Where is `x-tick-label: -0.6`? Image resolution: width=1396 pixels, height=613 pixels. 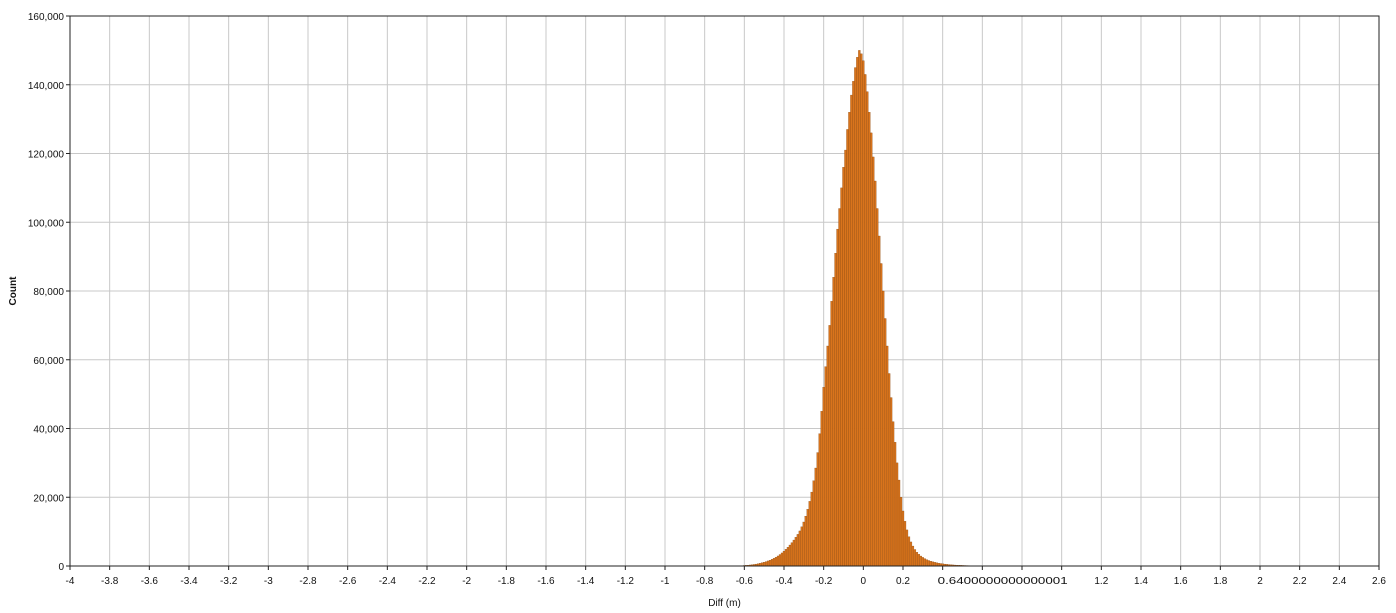
x-tick-label: -0.6 is located at coordinates (745, 581).